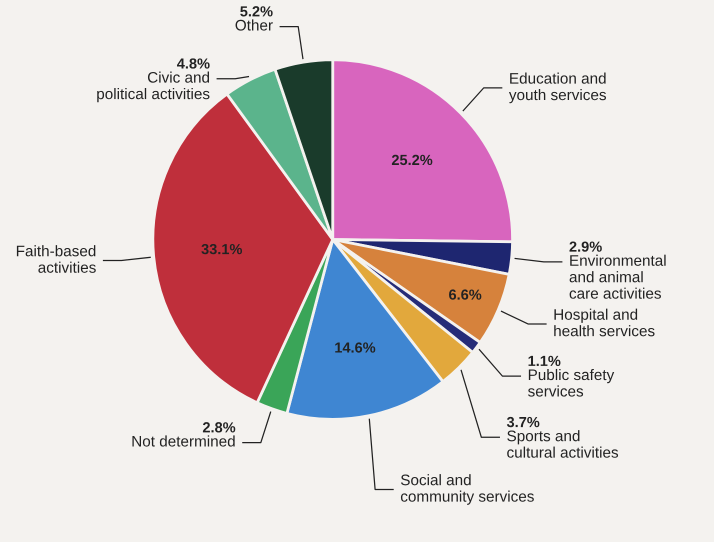 The width and height of the screenshot is (714, 542). Describe the element at coordinates (557, 88) in the screenshot. I see `slice-label: Education and youth services` at that location.